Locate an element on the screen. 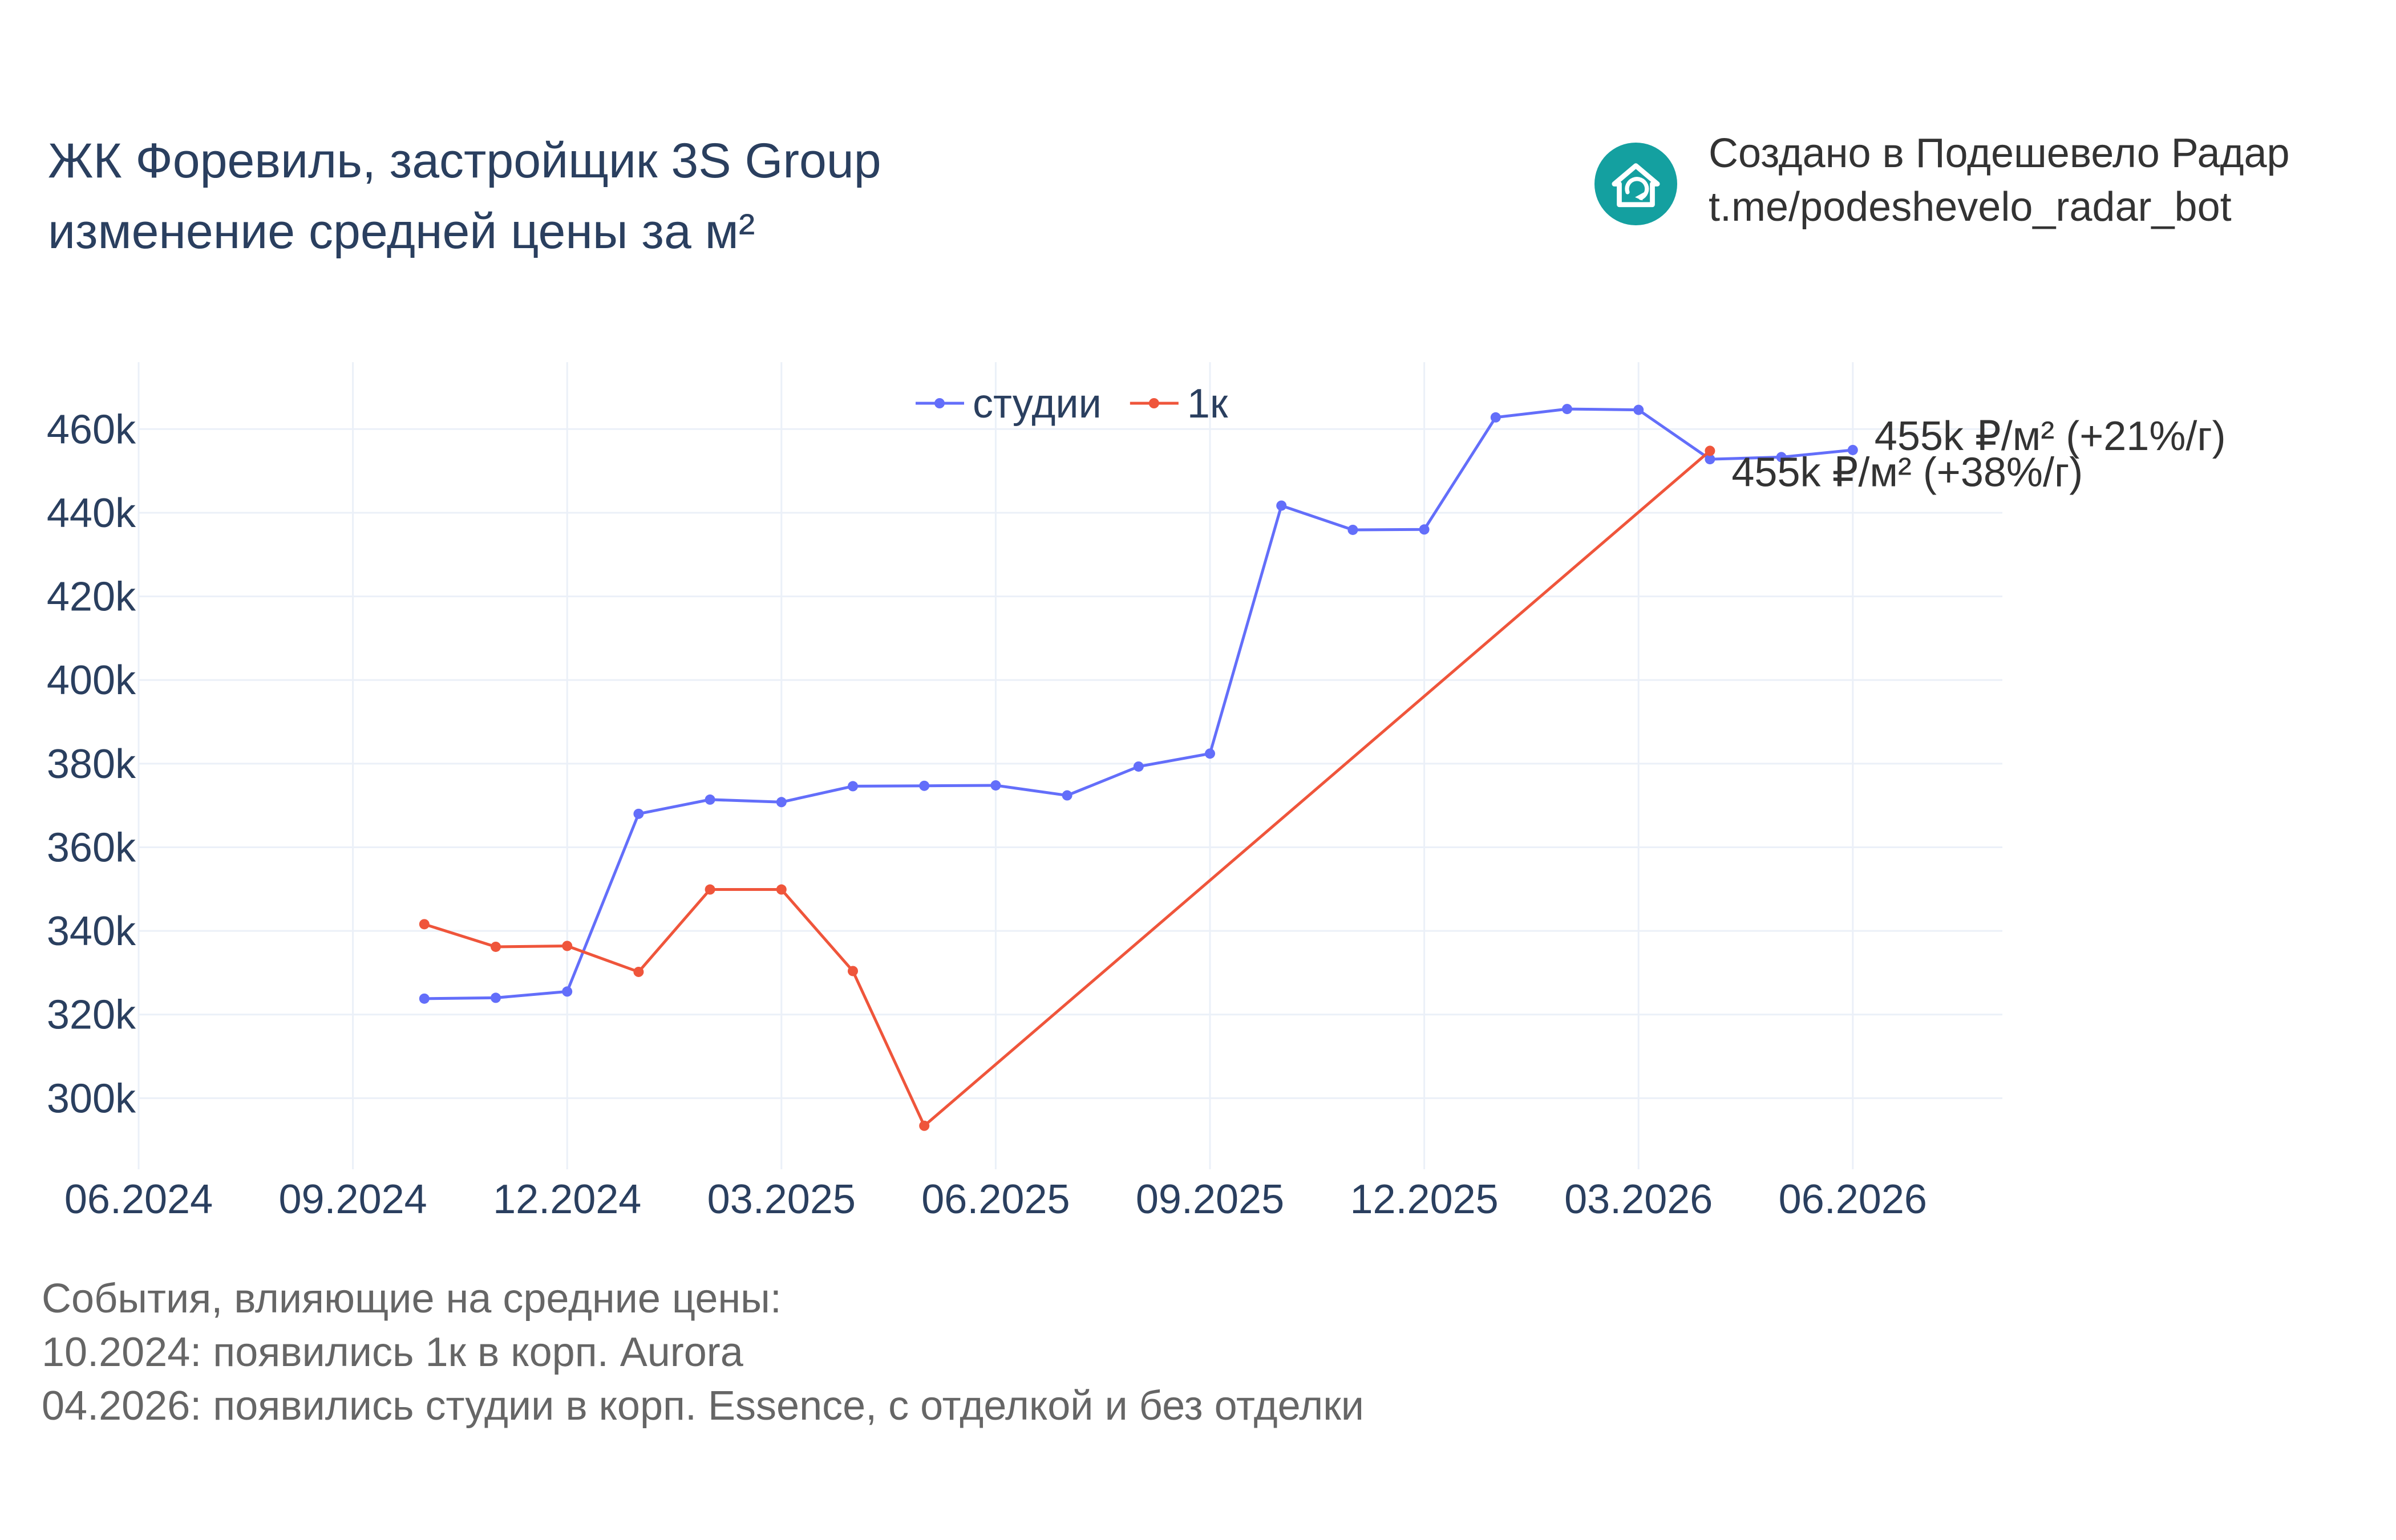 Image resolution: width=2396 pixels, height=1540 pixels. chart-title-line1: ЖК Форевиль, застройщик 3S Group is located at coordinates (464, 161).